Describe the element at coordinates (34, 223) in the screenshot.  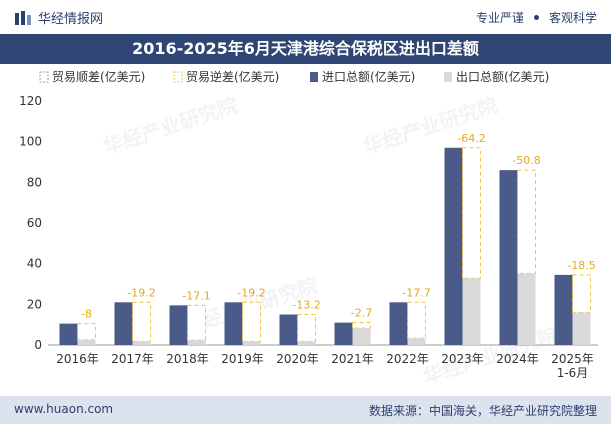
I see `y-tick-label: 60` at that location.